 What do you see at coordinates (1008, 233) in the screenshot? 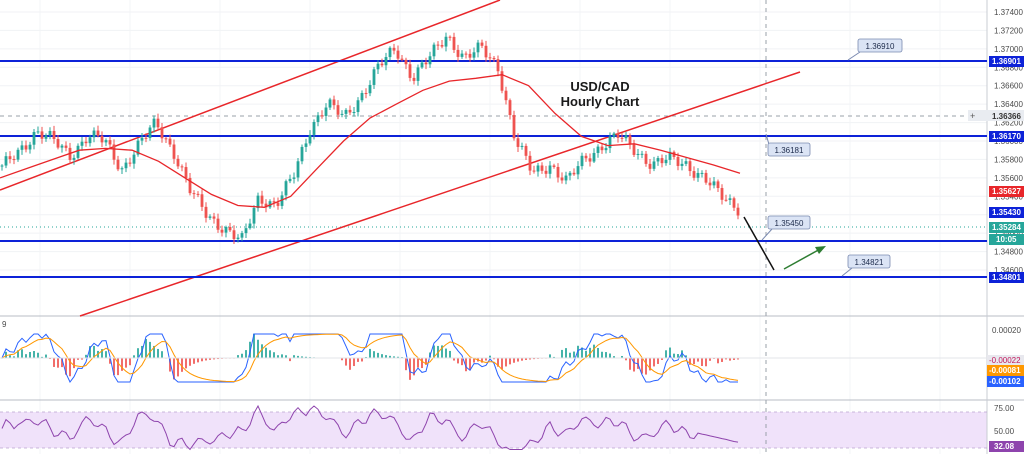
I see `price-tick-label: 1.35000` at bounding box center [1008, 233].